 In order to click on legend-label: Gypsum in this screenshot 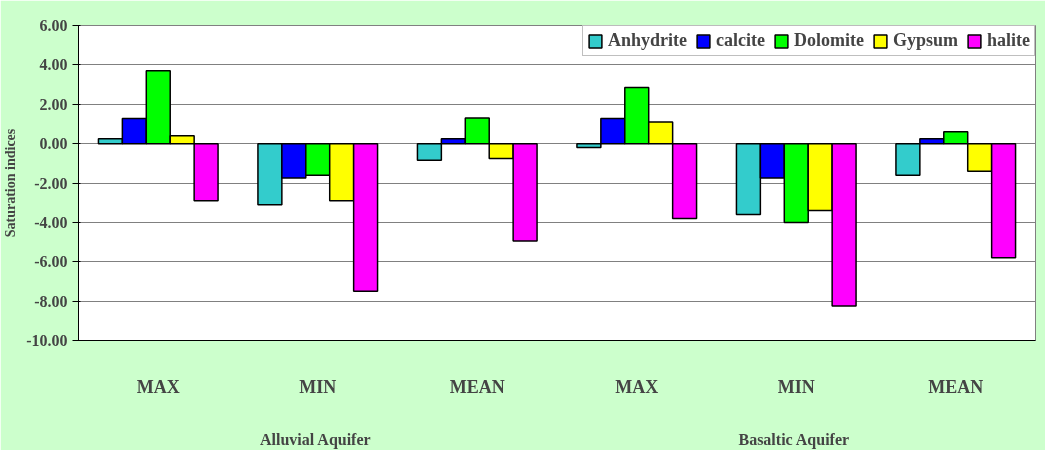, I will do `click(925, 40)`.